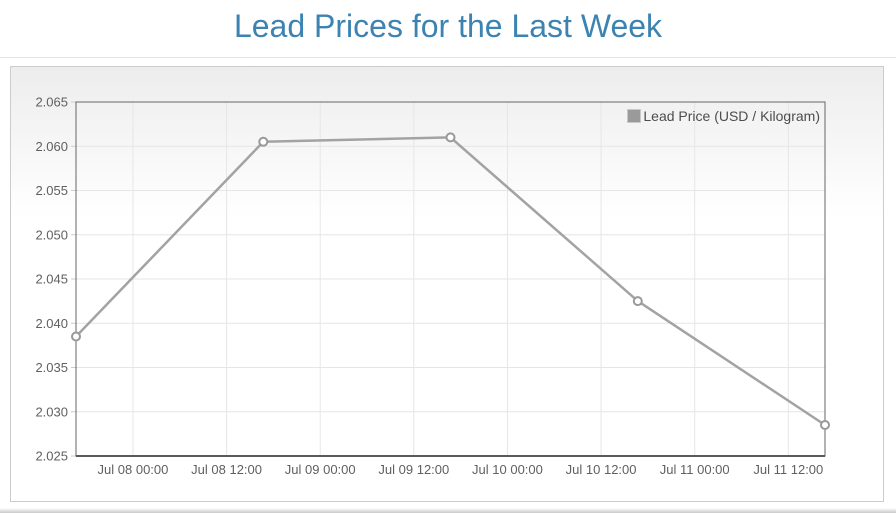  What do you see at coordinates (320, 469) in the screenshot?
I see `x-tick-label: Jul 09 00:00` at bounding box center [320, 469].